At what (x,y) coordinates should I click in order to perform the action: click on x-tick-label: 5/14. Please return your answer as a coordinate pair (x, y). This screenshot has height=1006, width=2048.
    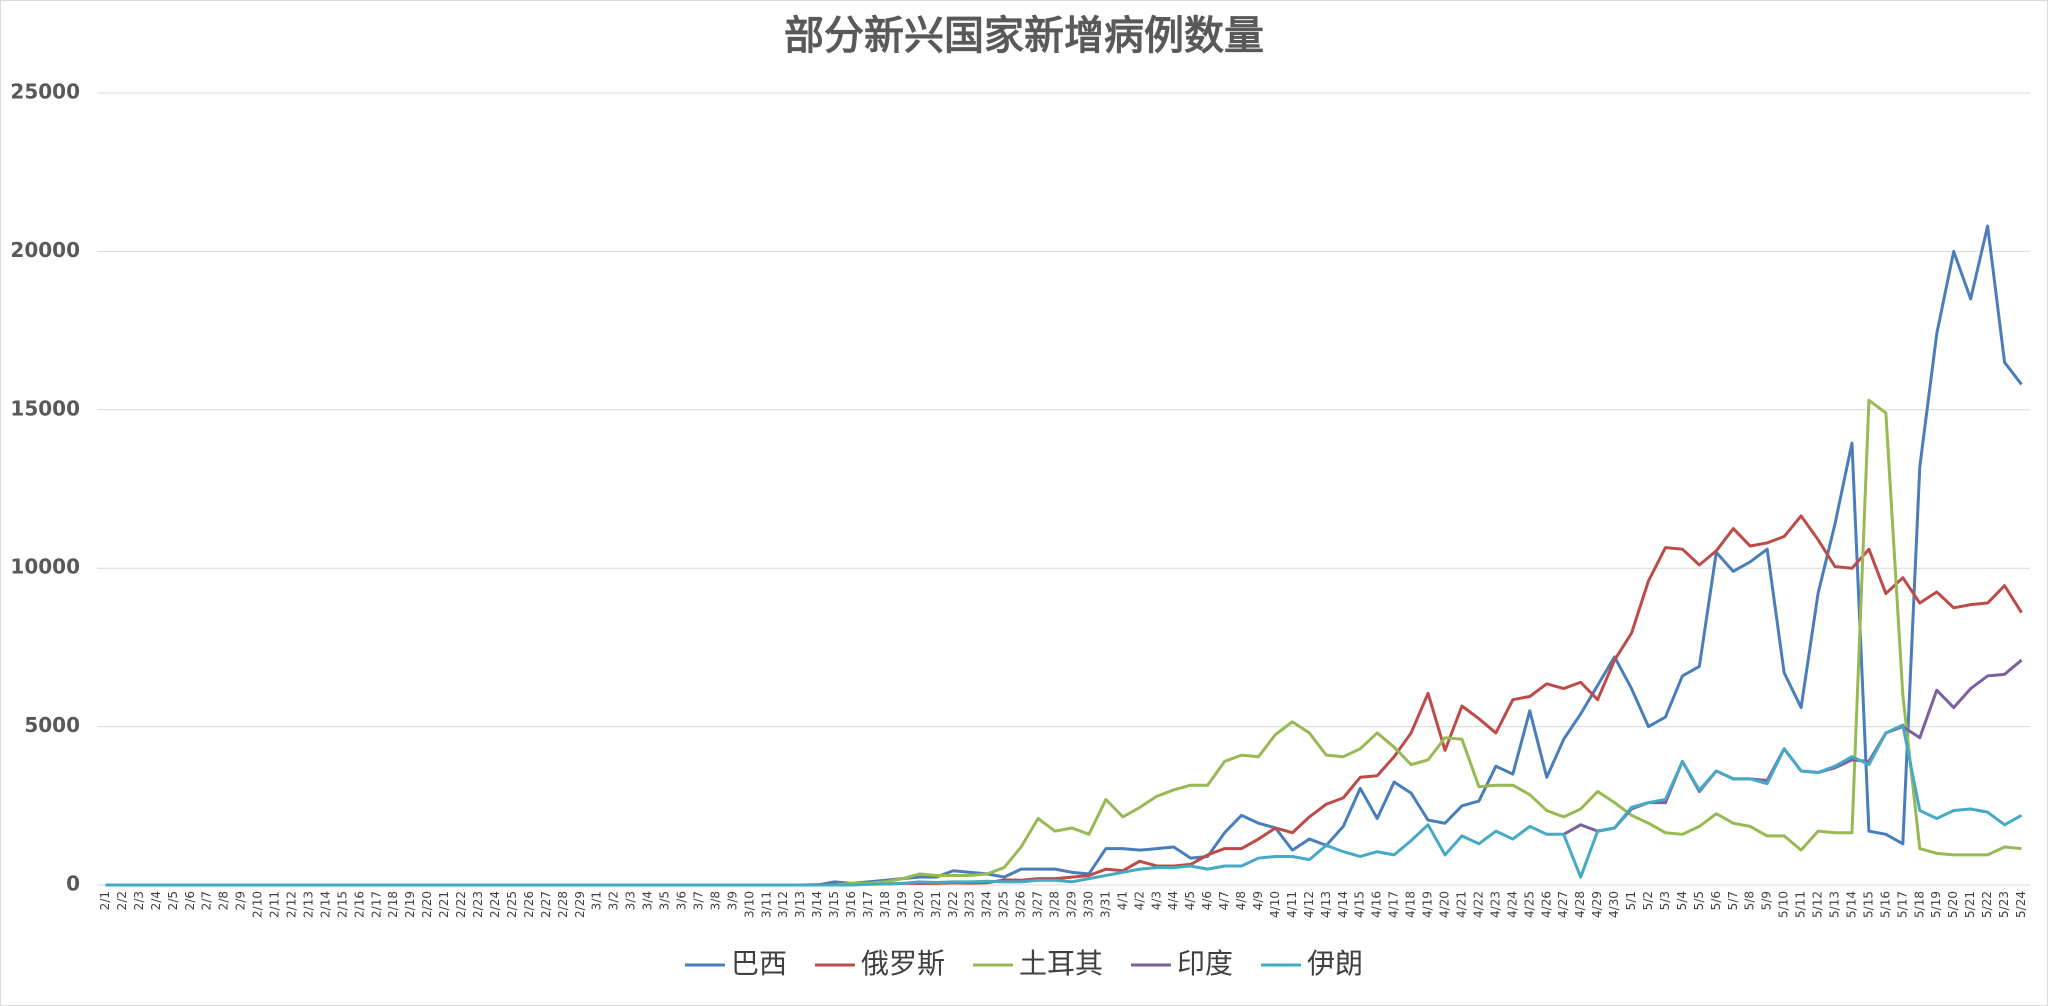
    Looking at the image, I should click on (1851, 904).